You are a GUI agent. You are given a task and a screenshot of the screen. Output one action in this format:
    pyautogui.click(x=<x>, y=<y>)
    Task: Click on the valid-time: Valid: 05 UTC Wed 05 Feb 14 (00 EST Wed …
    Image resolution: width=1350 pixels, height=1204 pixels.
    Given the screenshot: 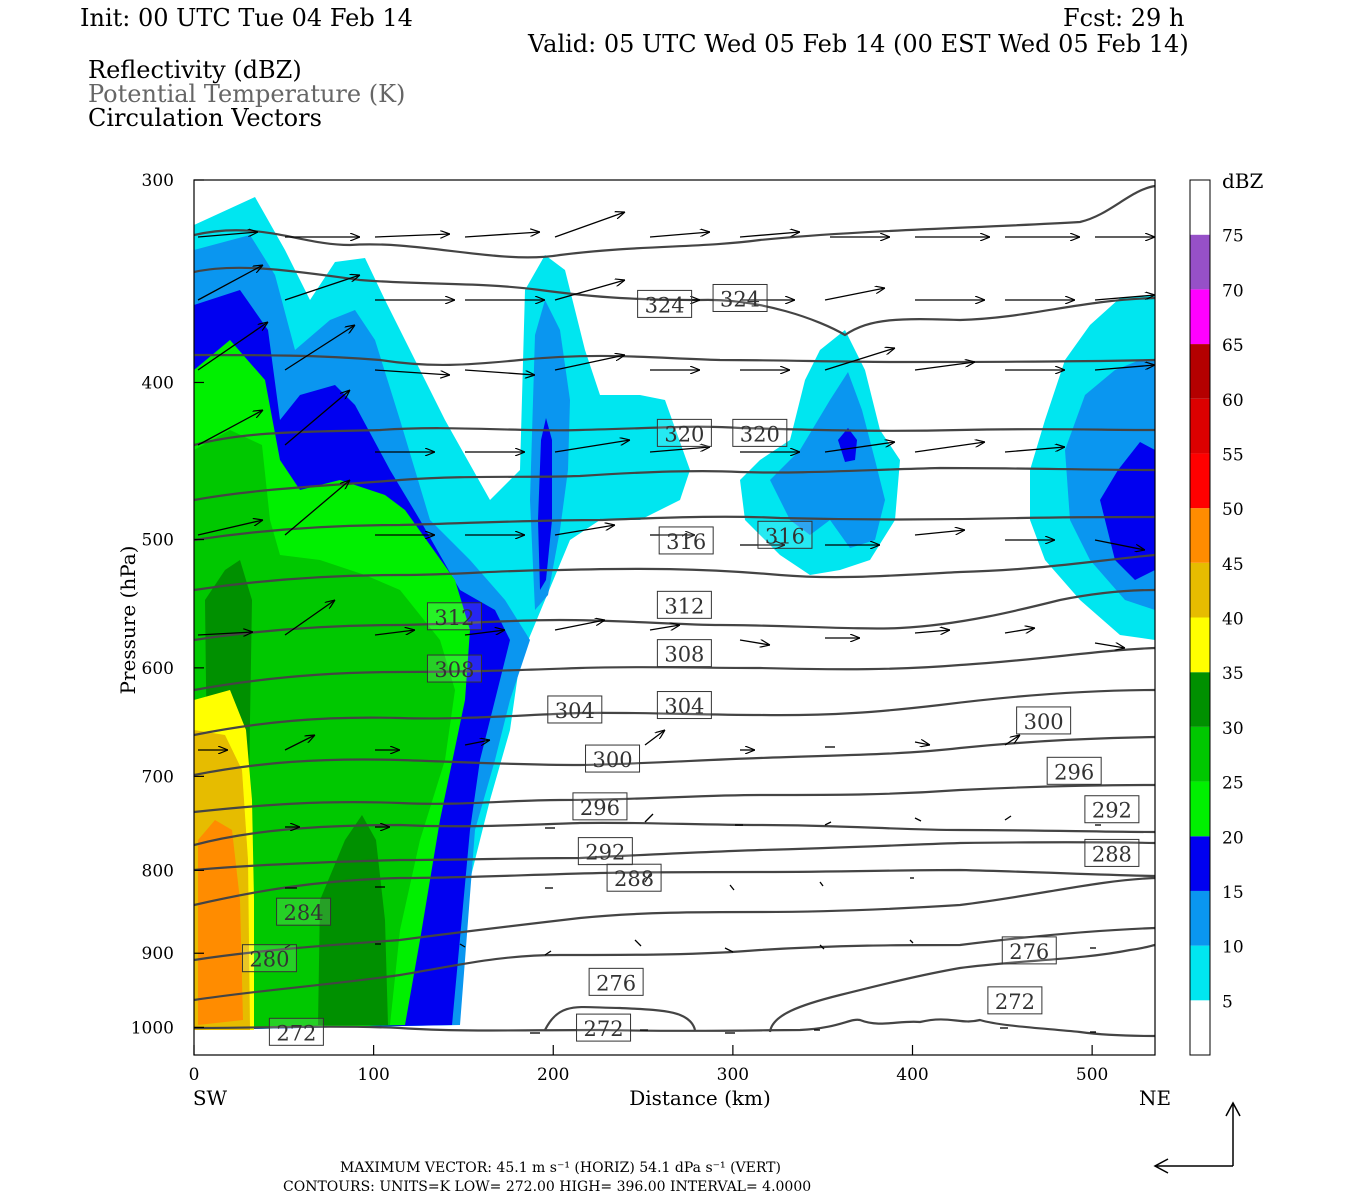 What is the action you would take?
    pyautogui.click(x=858, y=44)
    